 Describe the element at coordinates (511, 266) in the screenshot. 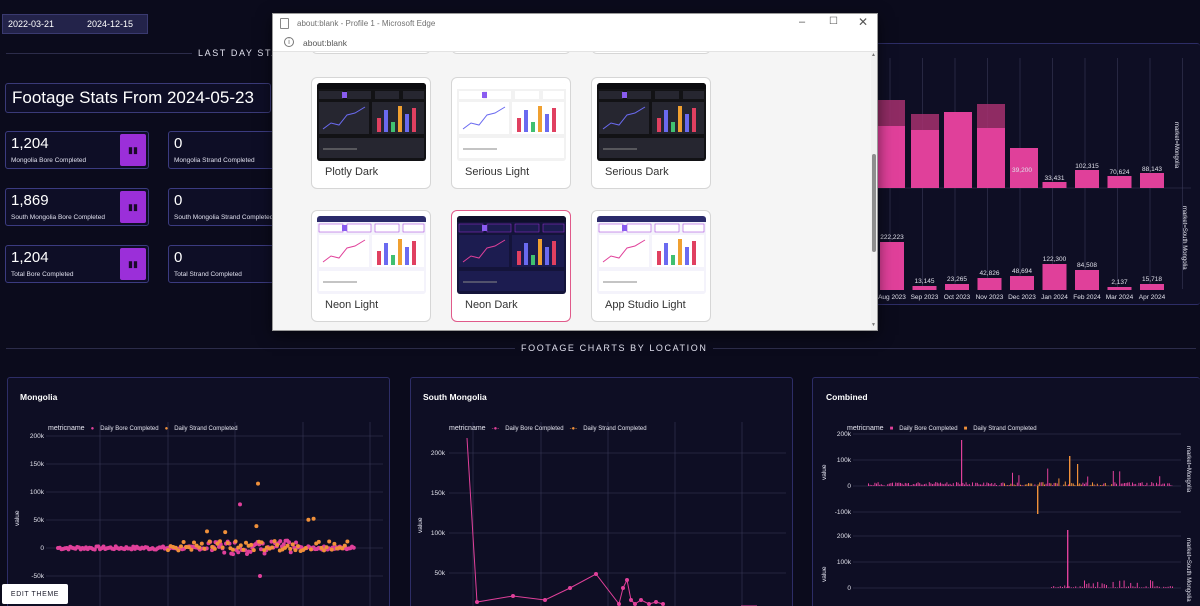

I see `theme-card: Neon Dark` at that location.